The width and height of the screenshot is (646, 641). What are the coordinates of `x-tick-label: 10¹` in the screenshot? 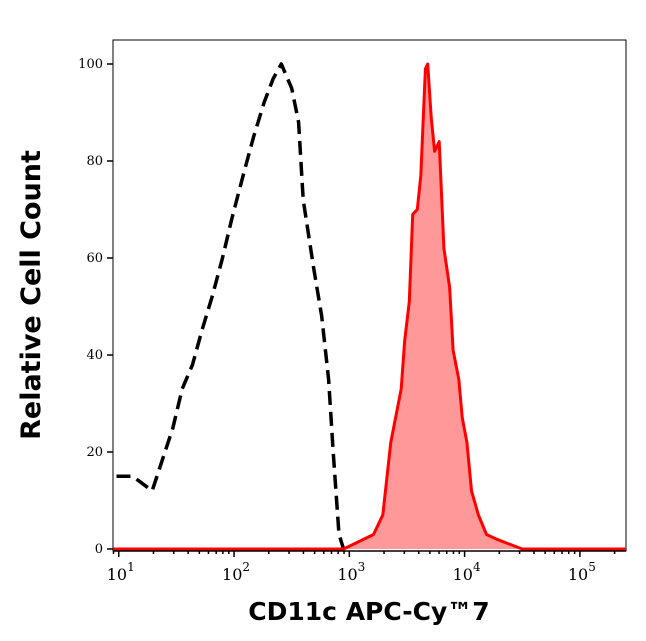 It's located at (121, 572).